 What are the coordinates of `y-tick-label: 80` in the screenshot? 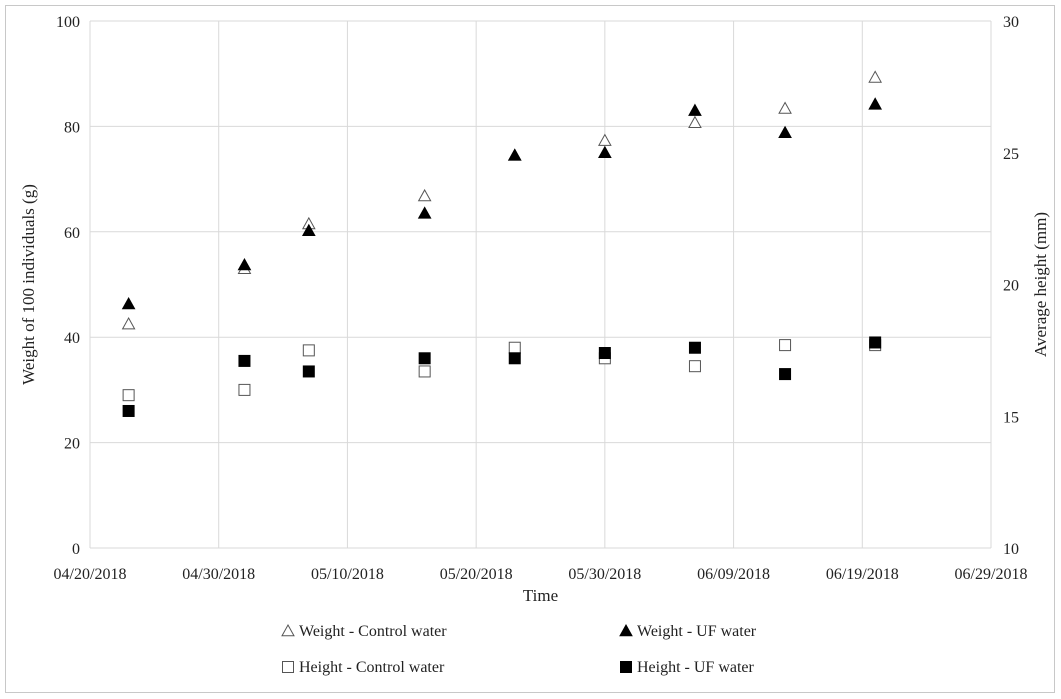 It's located at (72, 127).